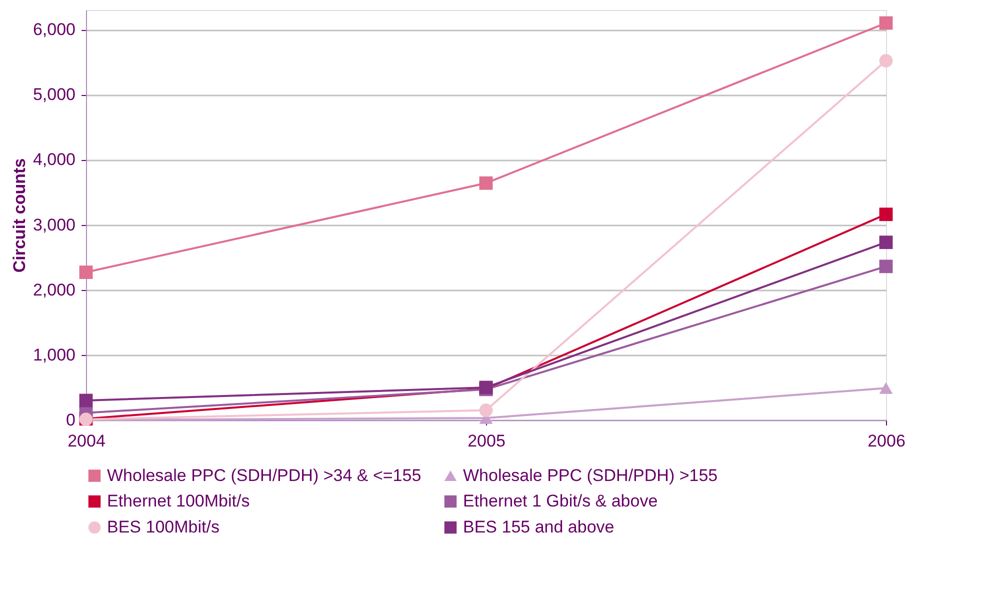 Image resolution: width=992 pixels, height=605 pixels. I want to click on x-tick-label: 2004, so click(87, 441).